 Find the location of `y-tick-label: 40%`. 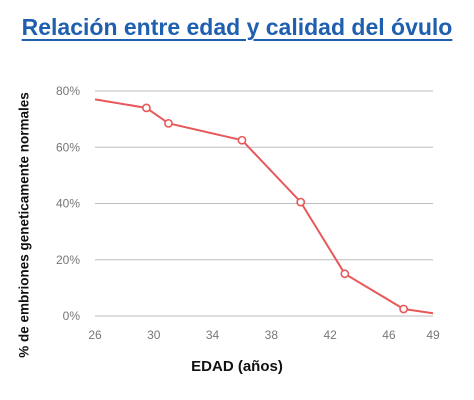

y-tick-label: 40% is located at coordinates (68, 204).